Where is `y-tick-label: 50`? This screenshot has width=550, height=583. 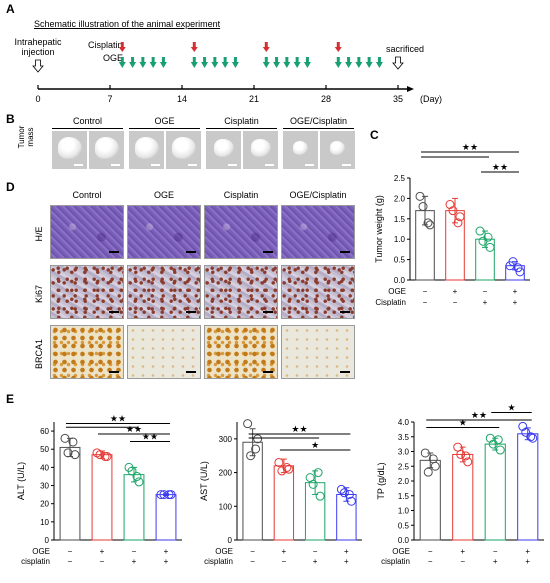 y-tick-label: 50 is located at coordinates (44, 449).